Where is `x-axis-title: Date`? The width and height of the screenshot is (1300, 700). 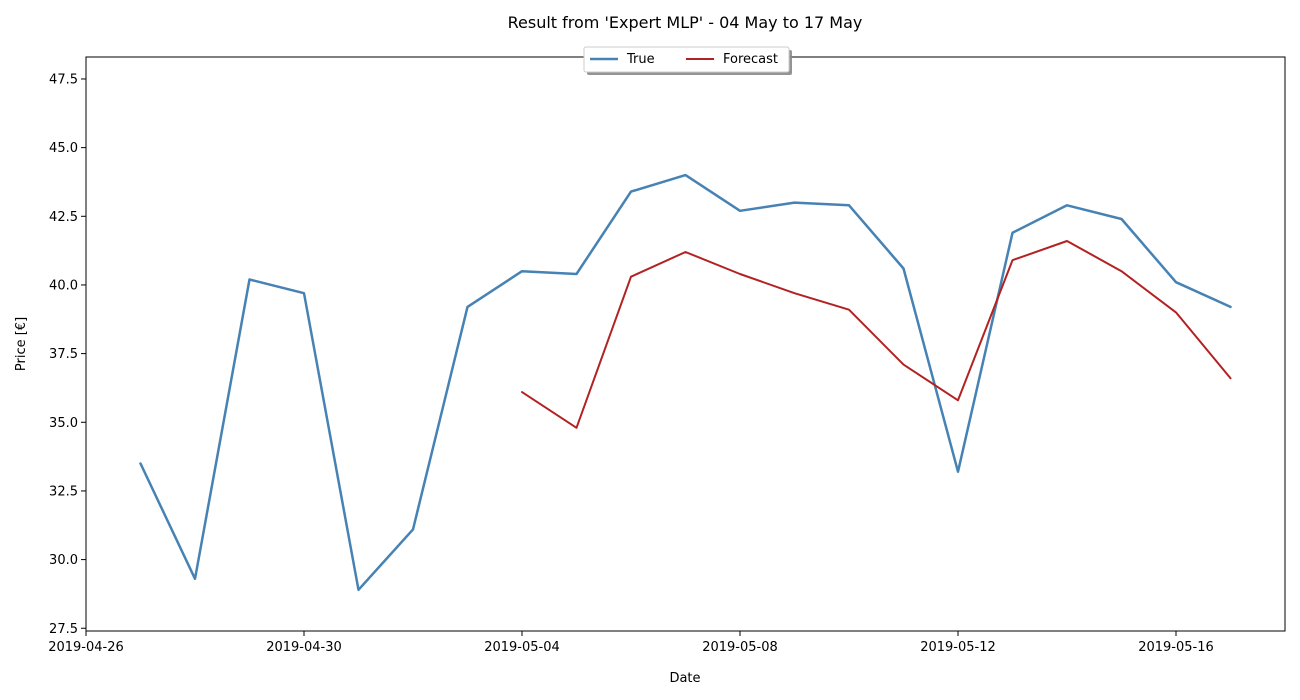 x-axis-title: Date is located at coordinates (684, 678).